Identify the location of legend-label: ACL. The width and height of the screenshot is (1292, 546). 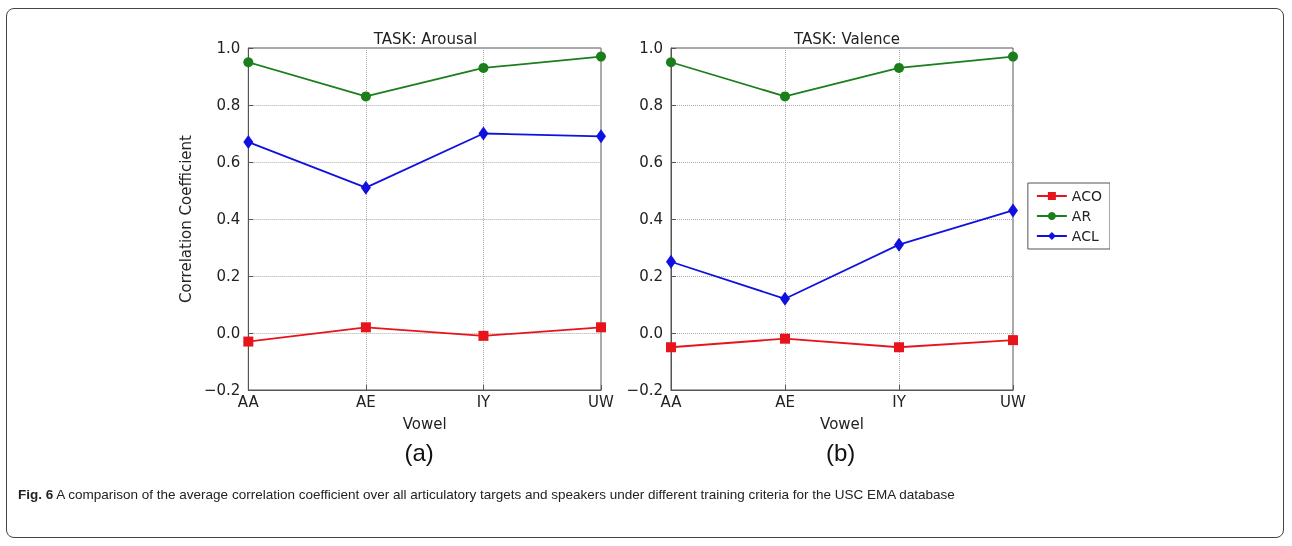
(1085, 236).